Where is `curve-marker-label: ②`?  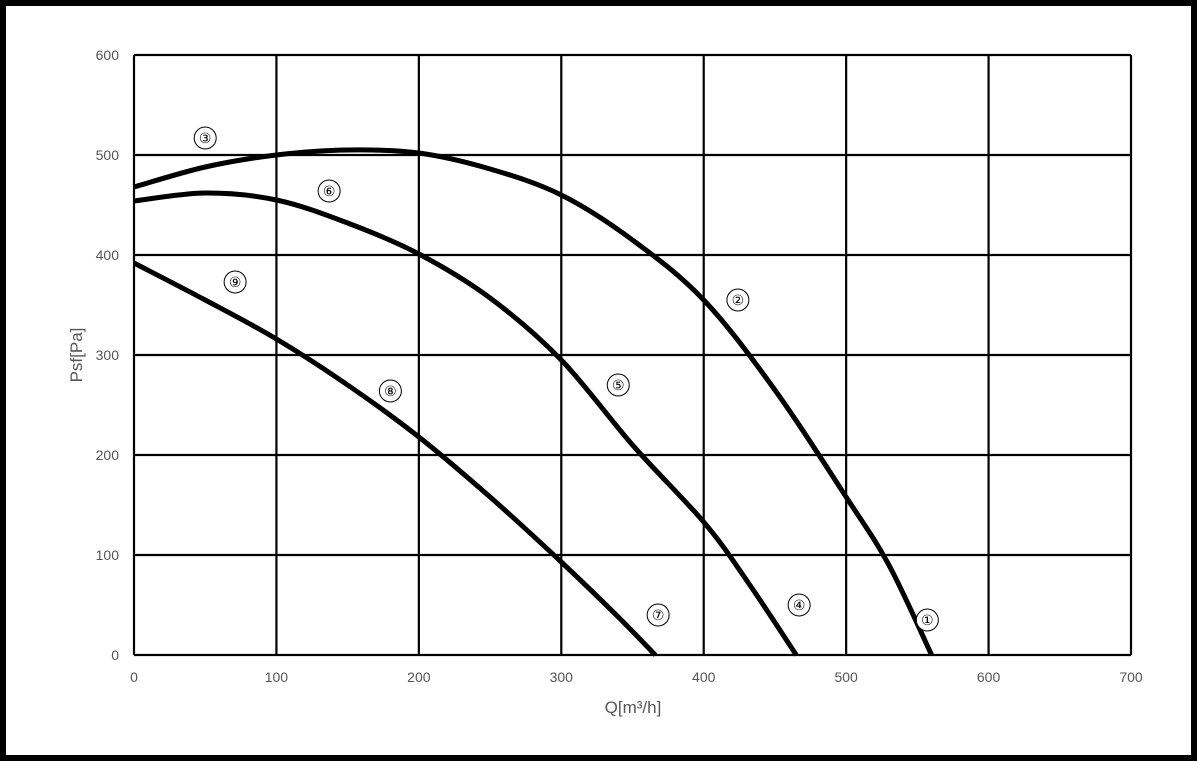 curve-marker-label: ② is located at coordinates (738, 301).